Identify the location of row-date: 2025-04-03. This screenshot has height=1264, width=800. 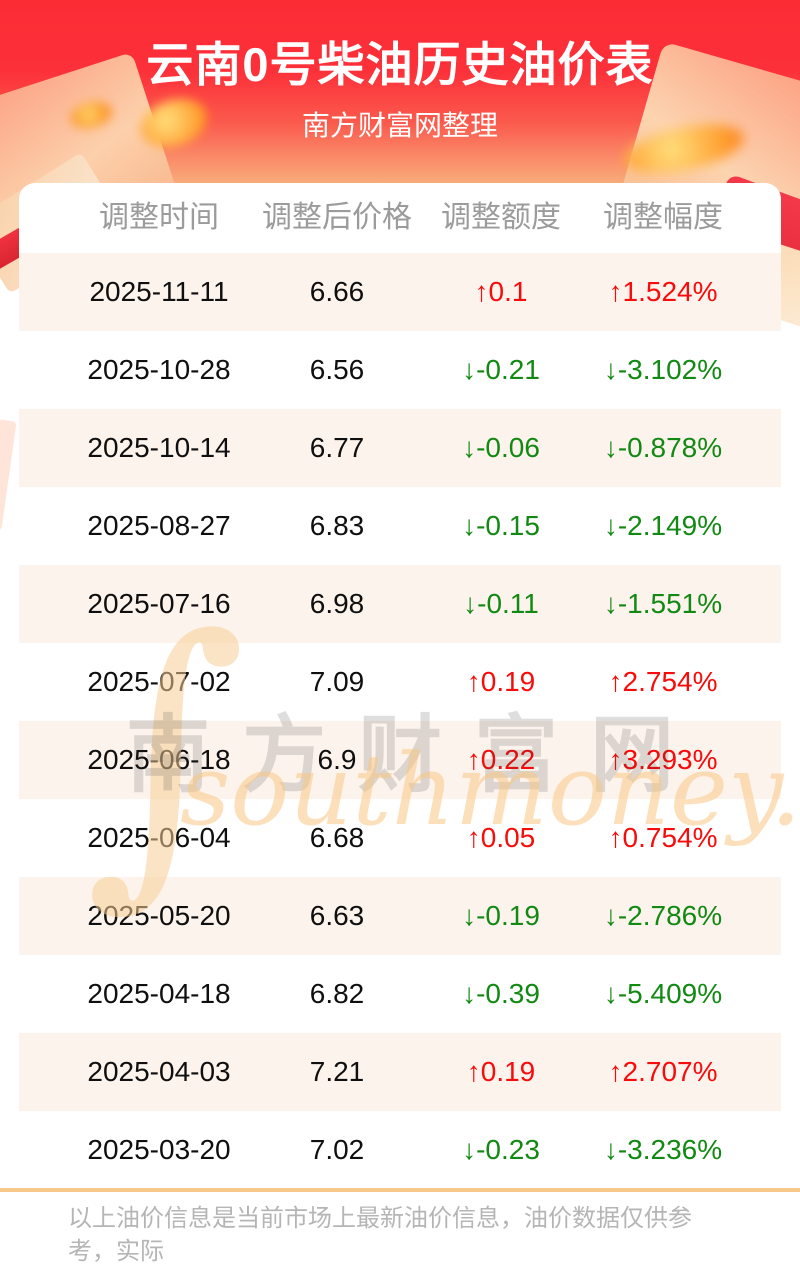
(159, 1071).